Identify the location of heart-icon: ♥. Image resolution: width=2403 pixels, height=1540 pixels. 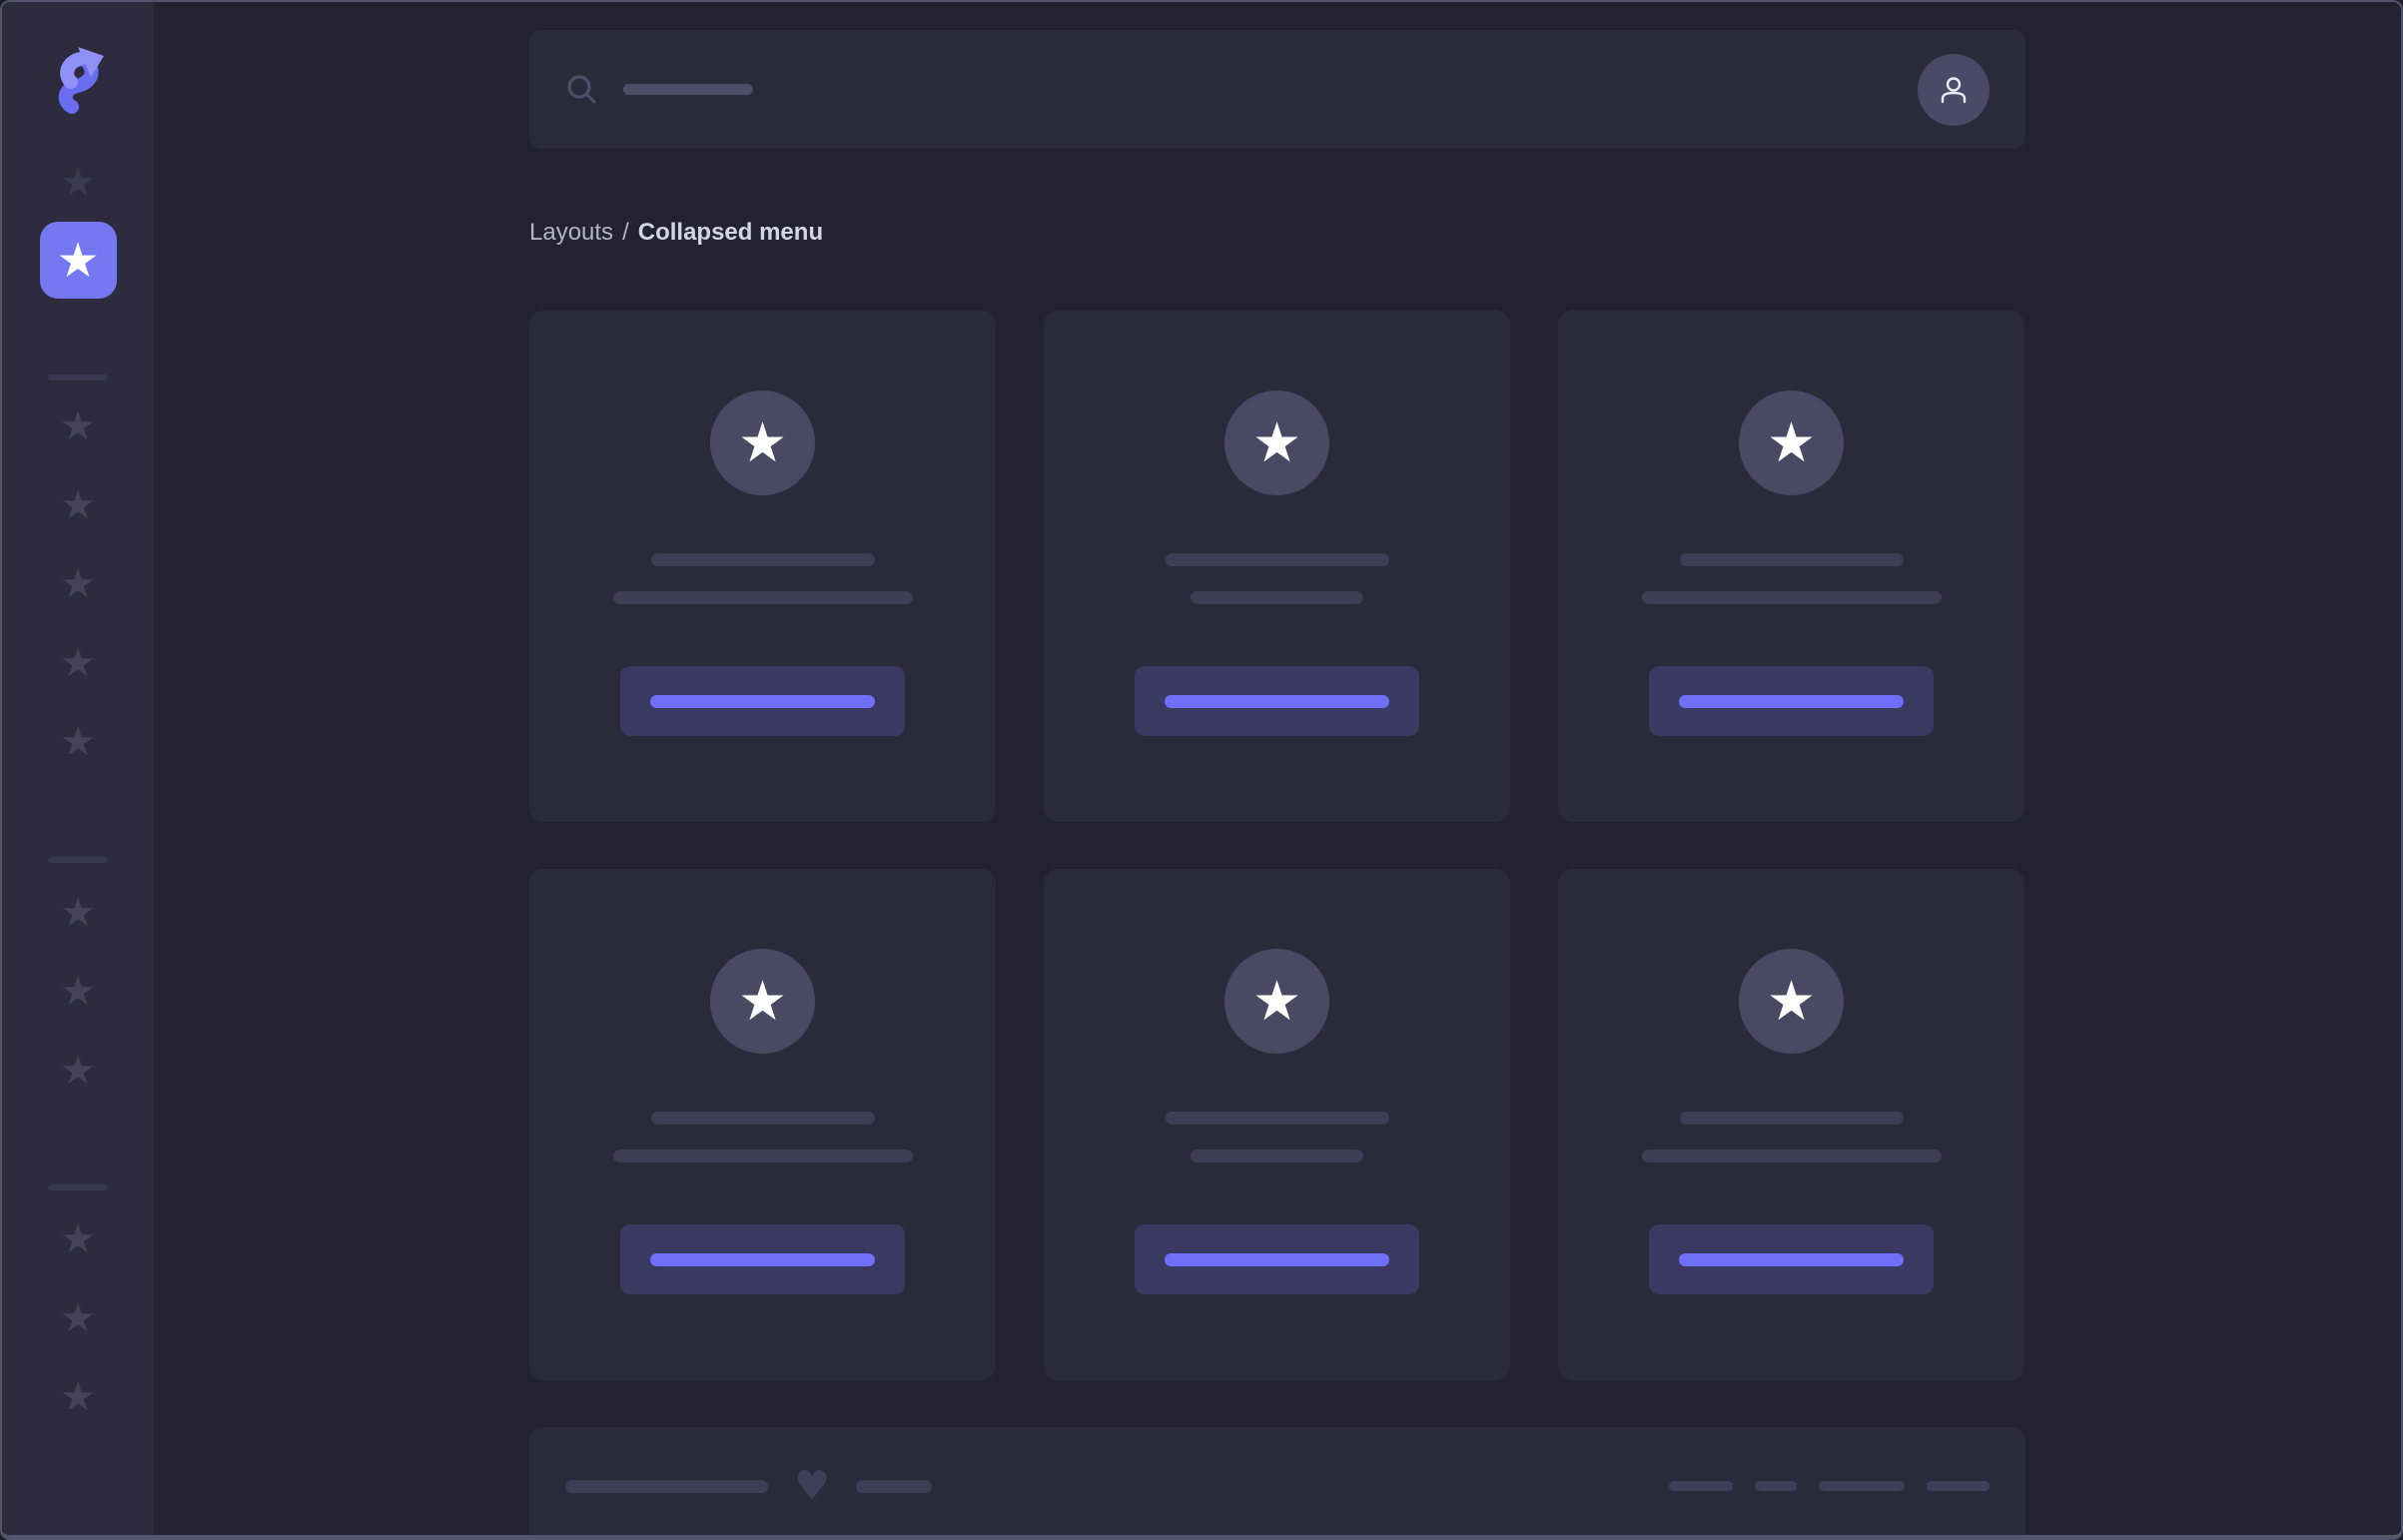
(812, 1486).